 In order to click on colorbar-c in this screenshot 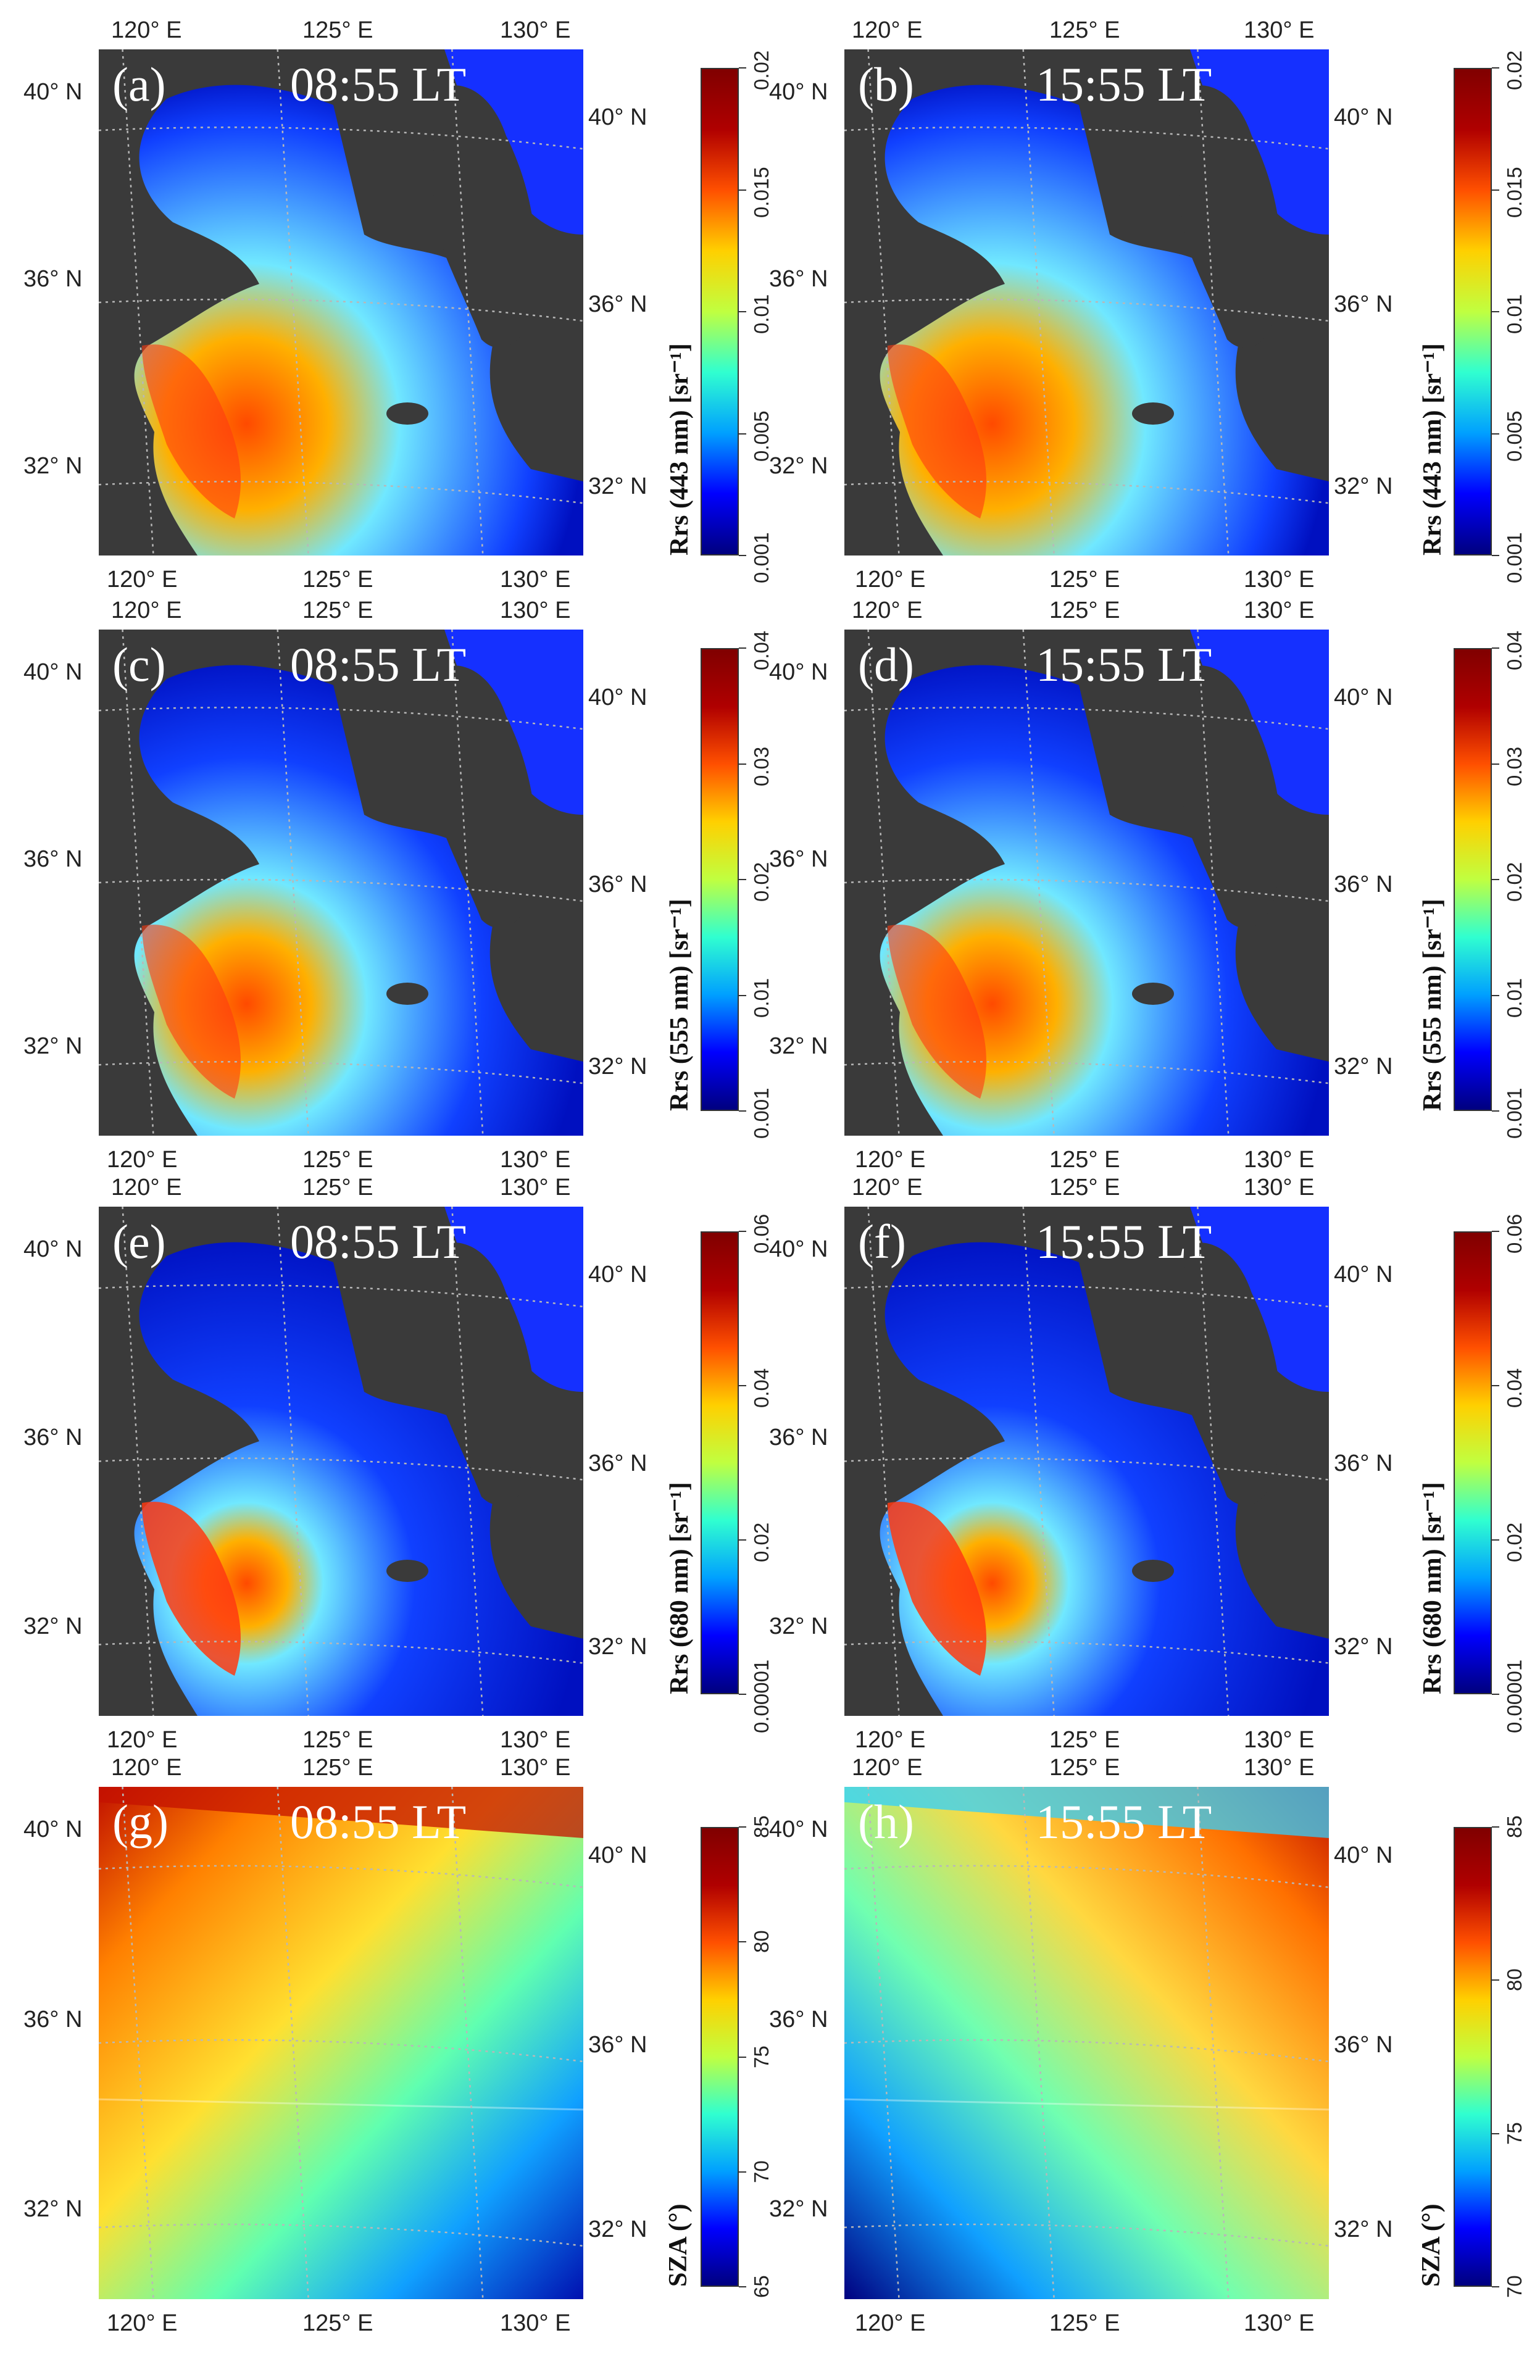, I will do `click(720, 880)`.